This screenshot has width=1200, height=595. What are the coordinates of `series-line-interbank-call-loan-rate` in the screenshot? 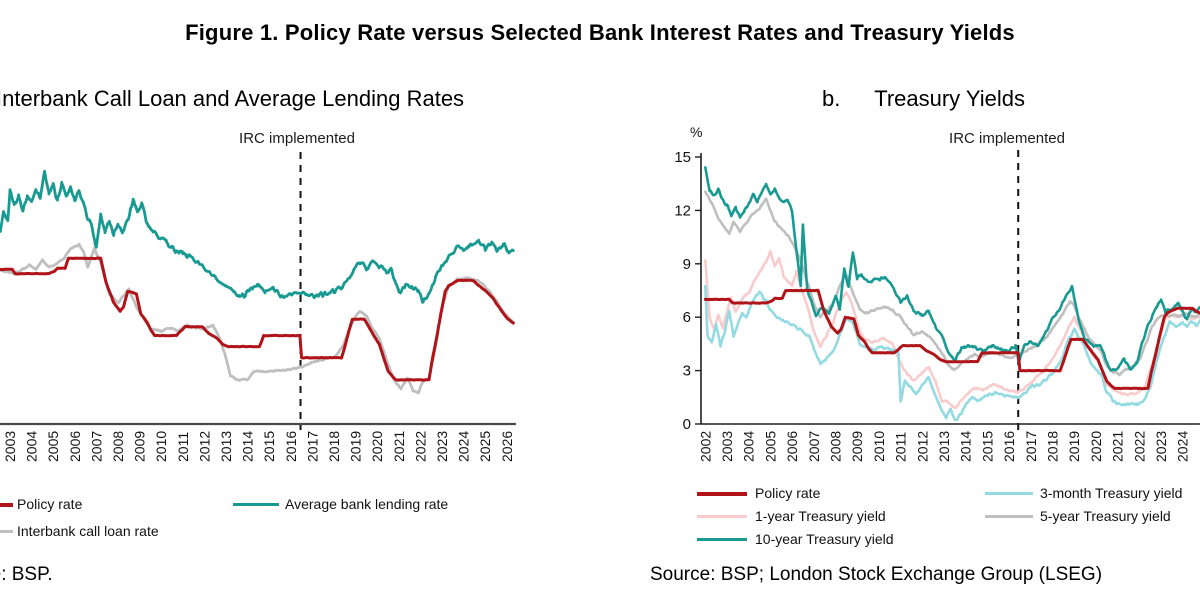 It's located at (257, 318).